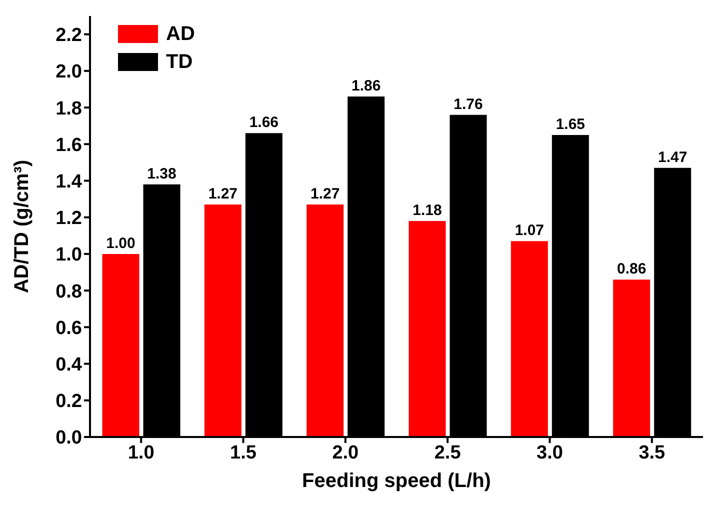 The width and height of the screenshot is (713, 515). Describe the element at coordinates (69, 291) in the screenshot. I see `y-tick-label: 0.8` at that location.